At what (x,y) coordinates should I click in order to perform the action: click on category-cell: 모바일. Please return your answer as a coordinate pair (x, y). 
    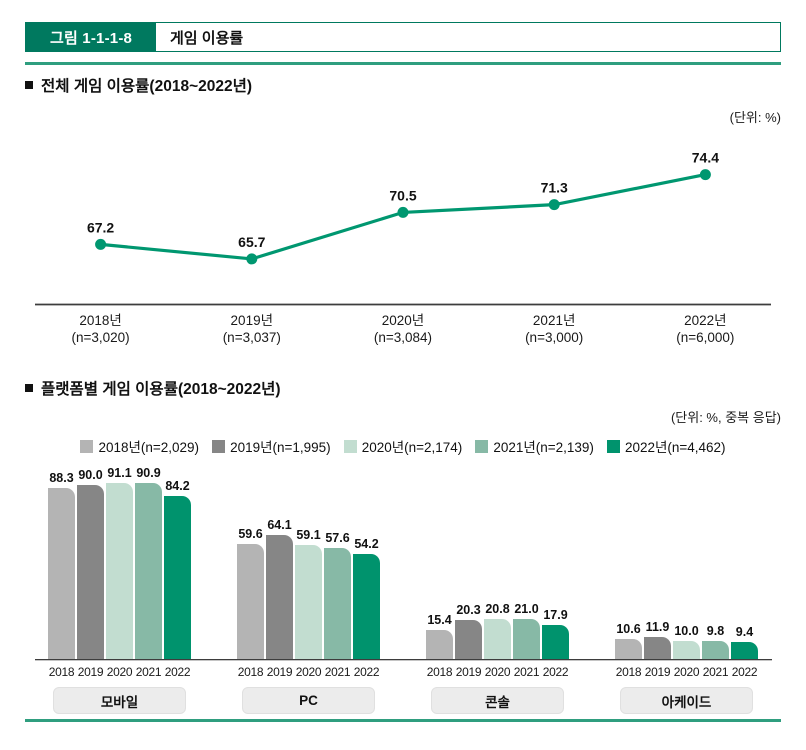
    Looking at the image, I should click on (119, 700).